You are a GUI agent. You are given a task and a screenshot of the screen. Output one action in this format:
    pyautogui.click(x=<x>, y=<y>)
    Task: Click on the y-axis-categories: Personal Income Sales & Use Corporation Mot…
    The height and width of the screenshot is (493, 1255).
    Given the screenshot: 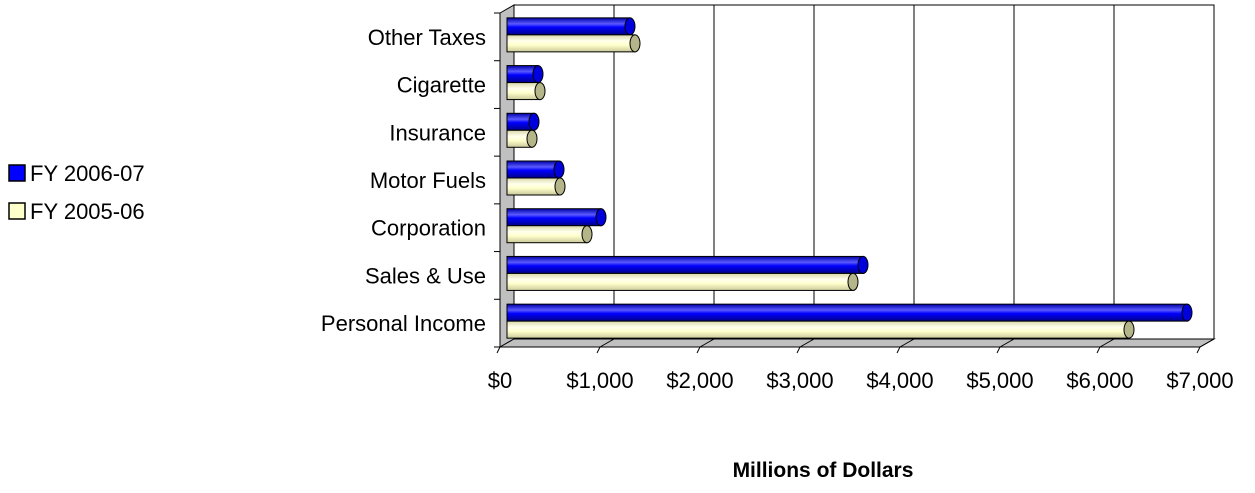 What is the action you would take?
    pyautogui.click(x=411, y=180)
    